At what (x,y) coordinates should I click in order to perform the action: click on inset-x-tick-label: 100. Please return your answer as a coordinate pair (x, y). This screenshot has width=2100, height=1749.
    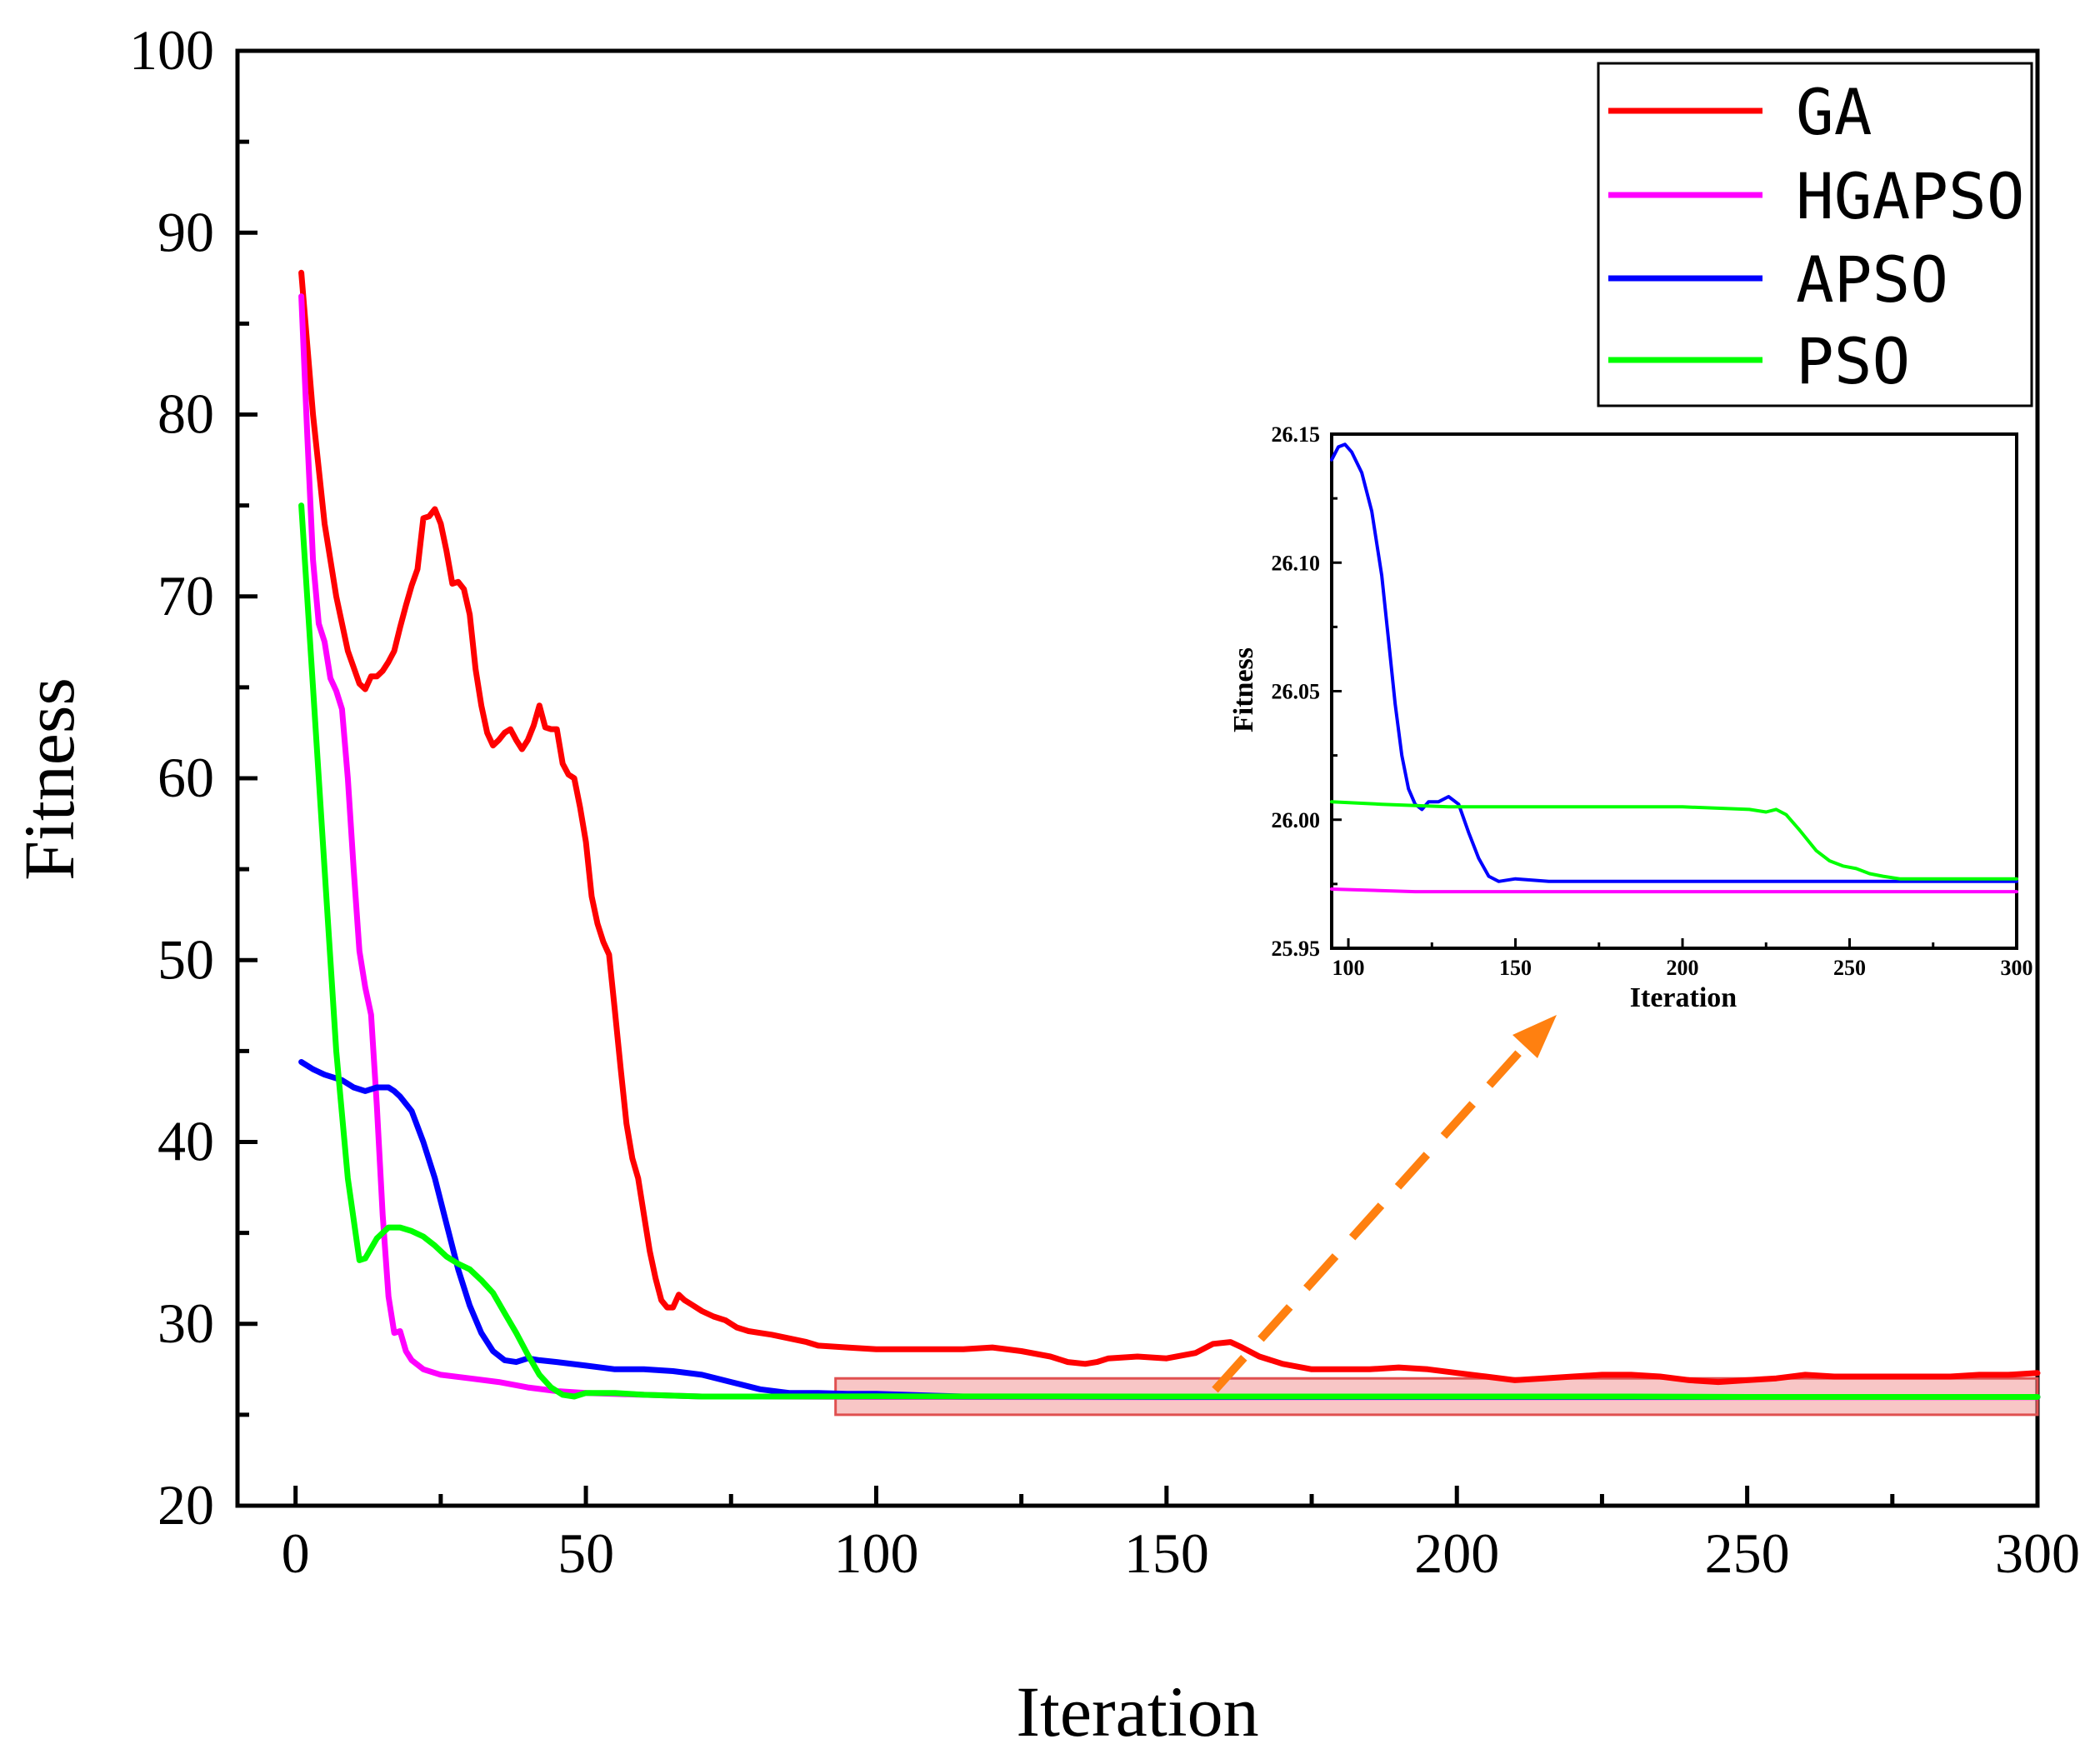
    Looking at the image, I should click on (1348, 968).